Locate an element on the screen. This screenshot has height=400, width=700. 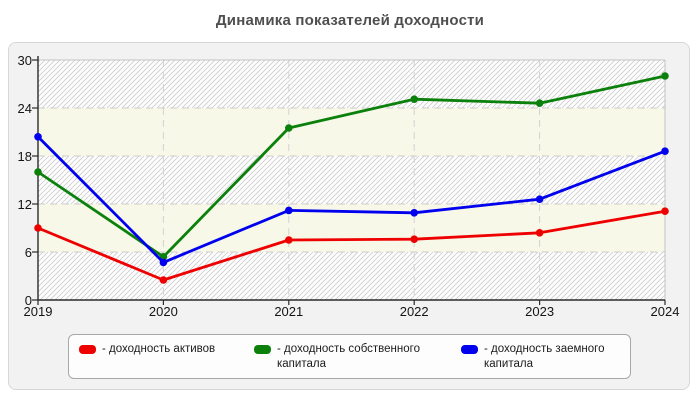
legend-swatch-blue is located at coordinates (469, 349).